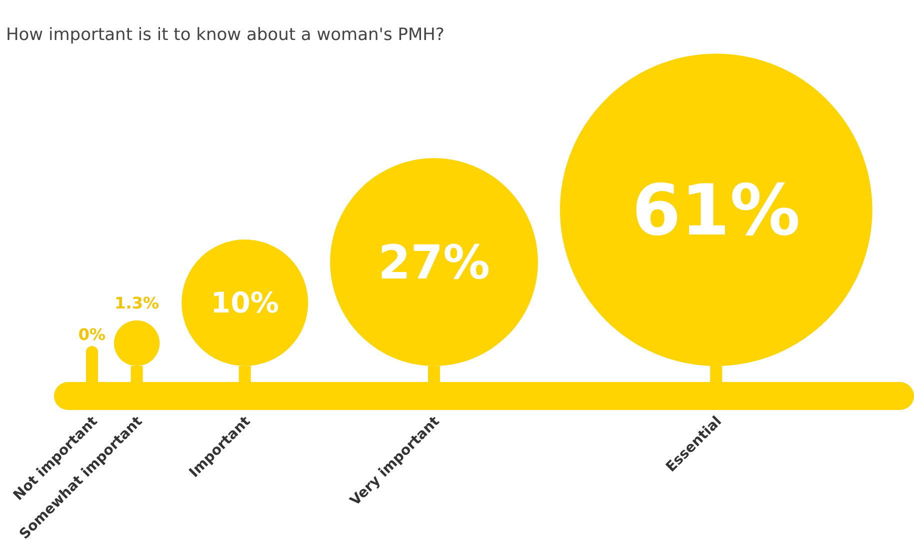  I want to click on data-label: 10%, so click(244, 303).